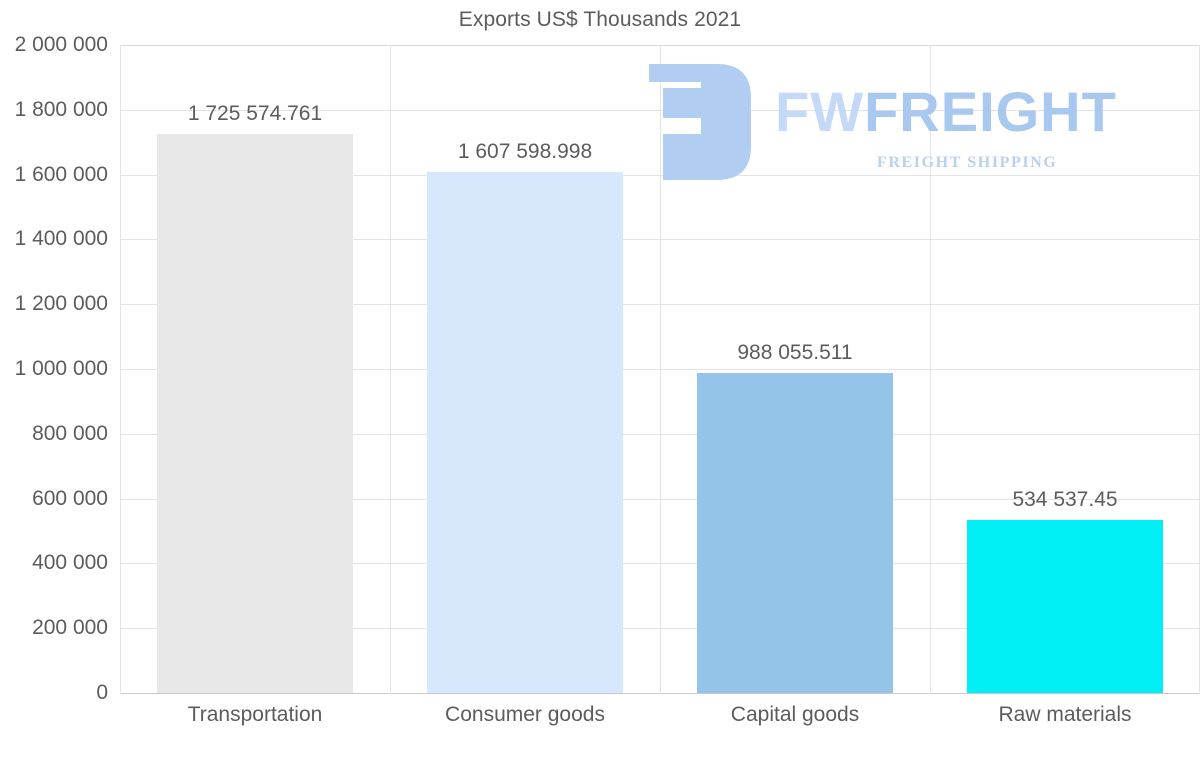 The width and height of the screenshot is (1200, 763). I want to click on x-tick-label: Raw materials, so click(1065, 714).